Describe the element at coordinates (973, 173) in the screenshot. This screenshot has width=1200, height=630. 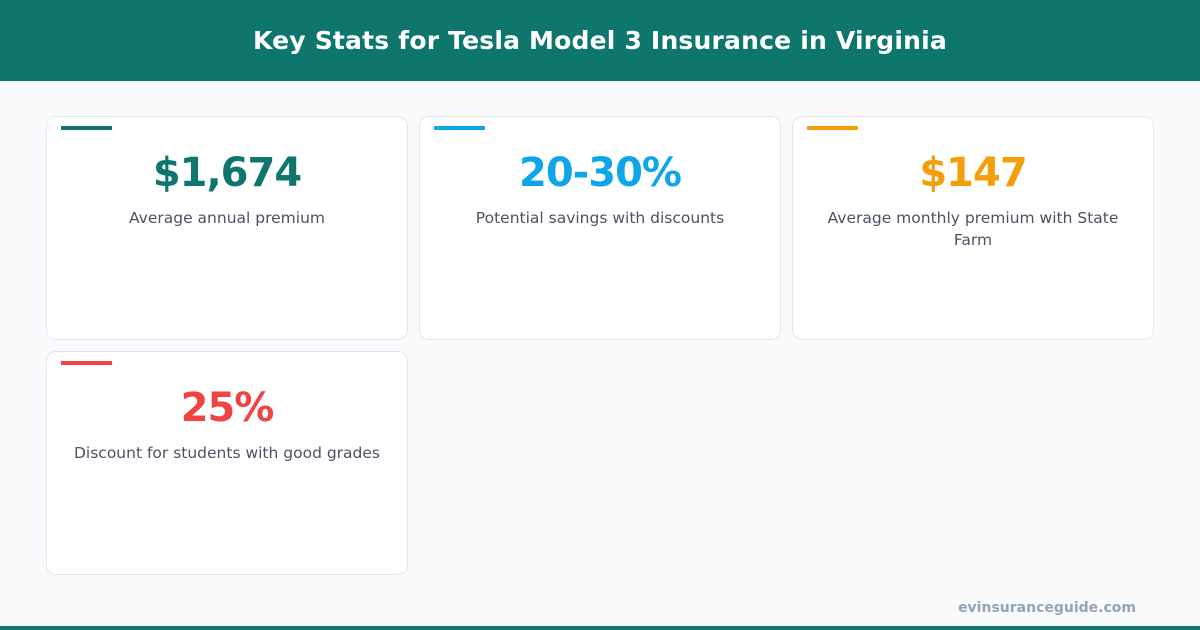
I see `stat-value: $147` at that location.